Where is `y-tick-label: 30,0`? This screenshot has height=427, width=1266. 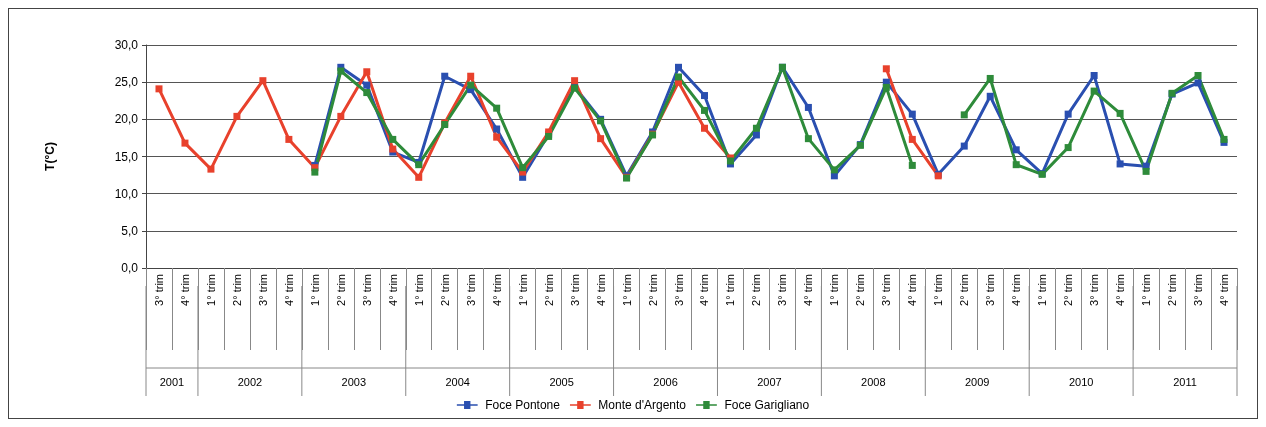 y-tick-label: 30,0 is located at coordinates (126, 45).